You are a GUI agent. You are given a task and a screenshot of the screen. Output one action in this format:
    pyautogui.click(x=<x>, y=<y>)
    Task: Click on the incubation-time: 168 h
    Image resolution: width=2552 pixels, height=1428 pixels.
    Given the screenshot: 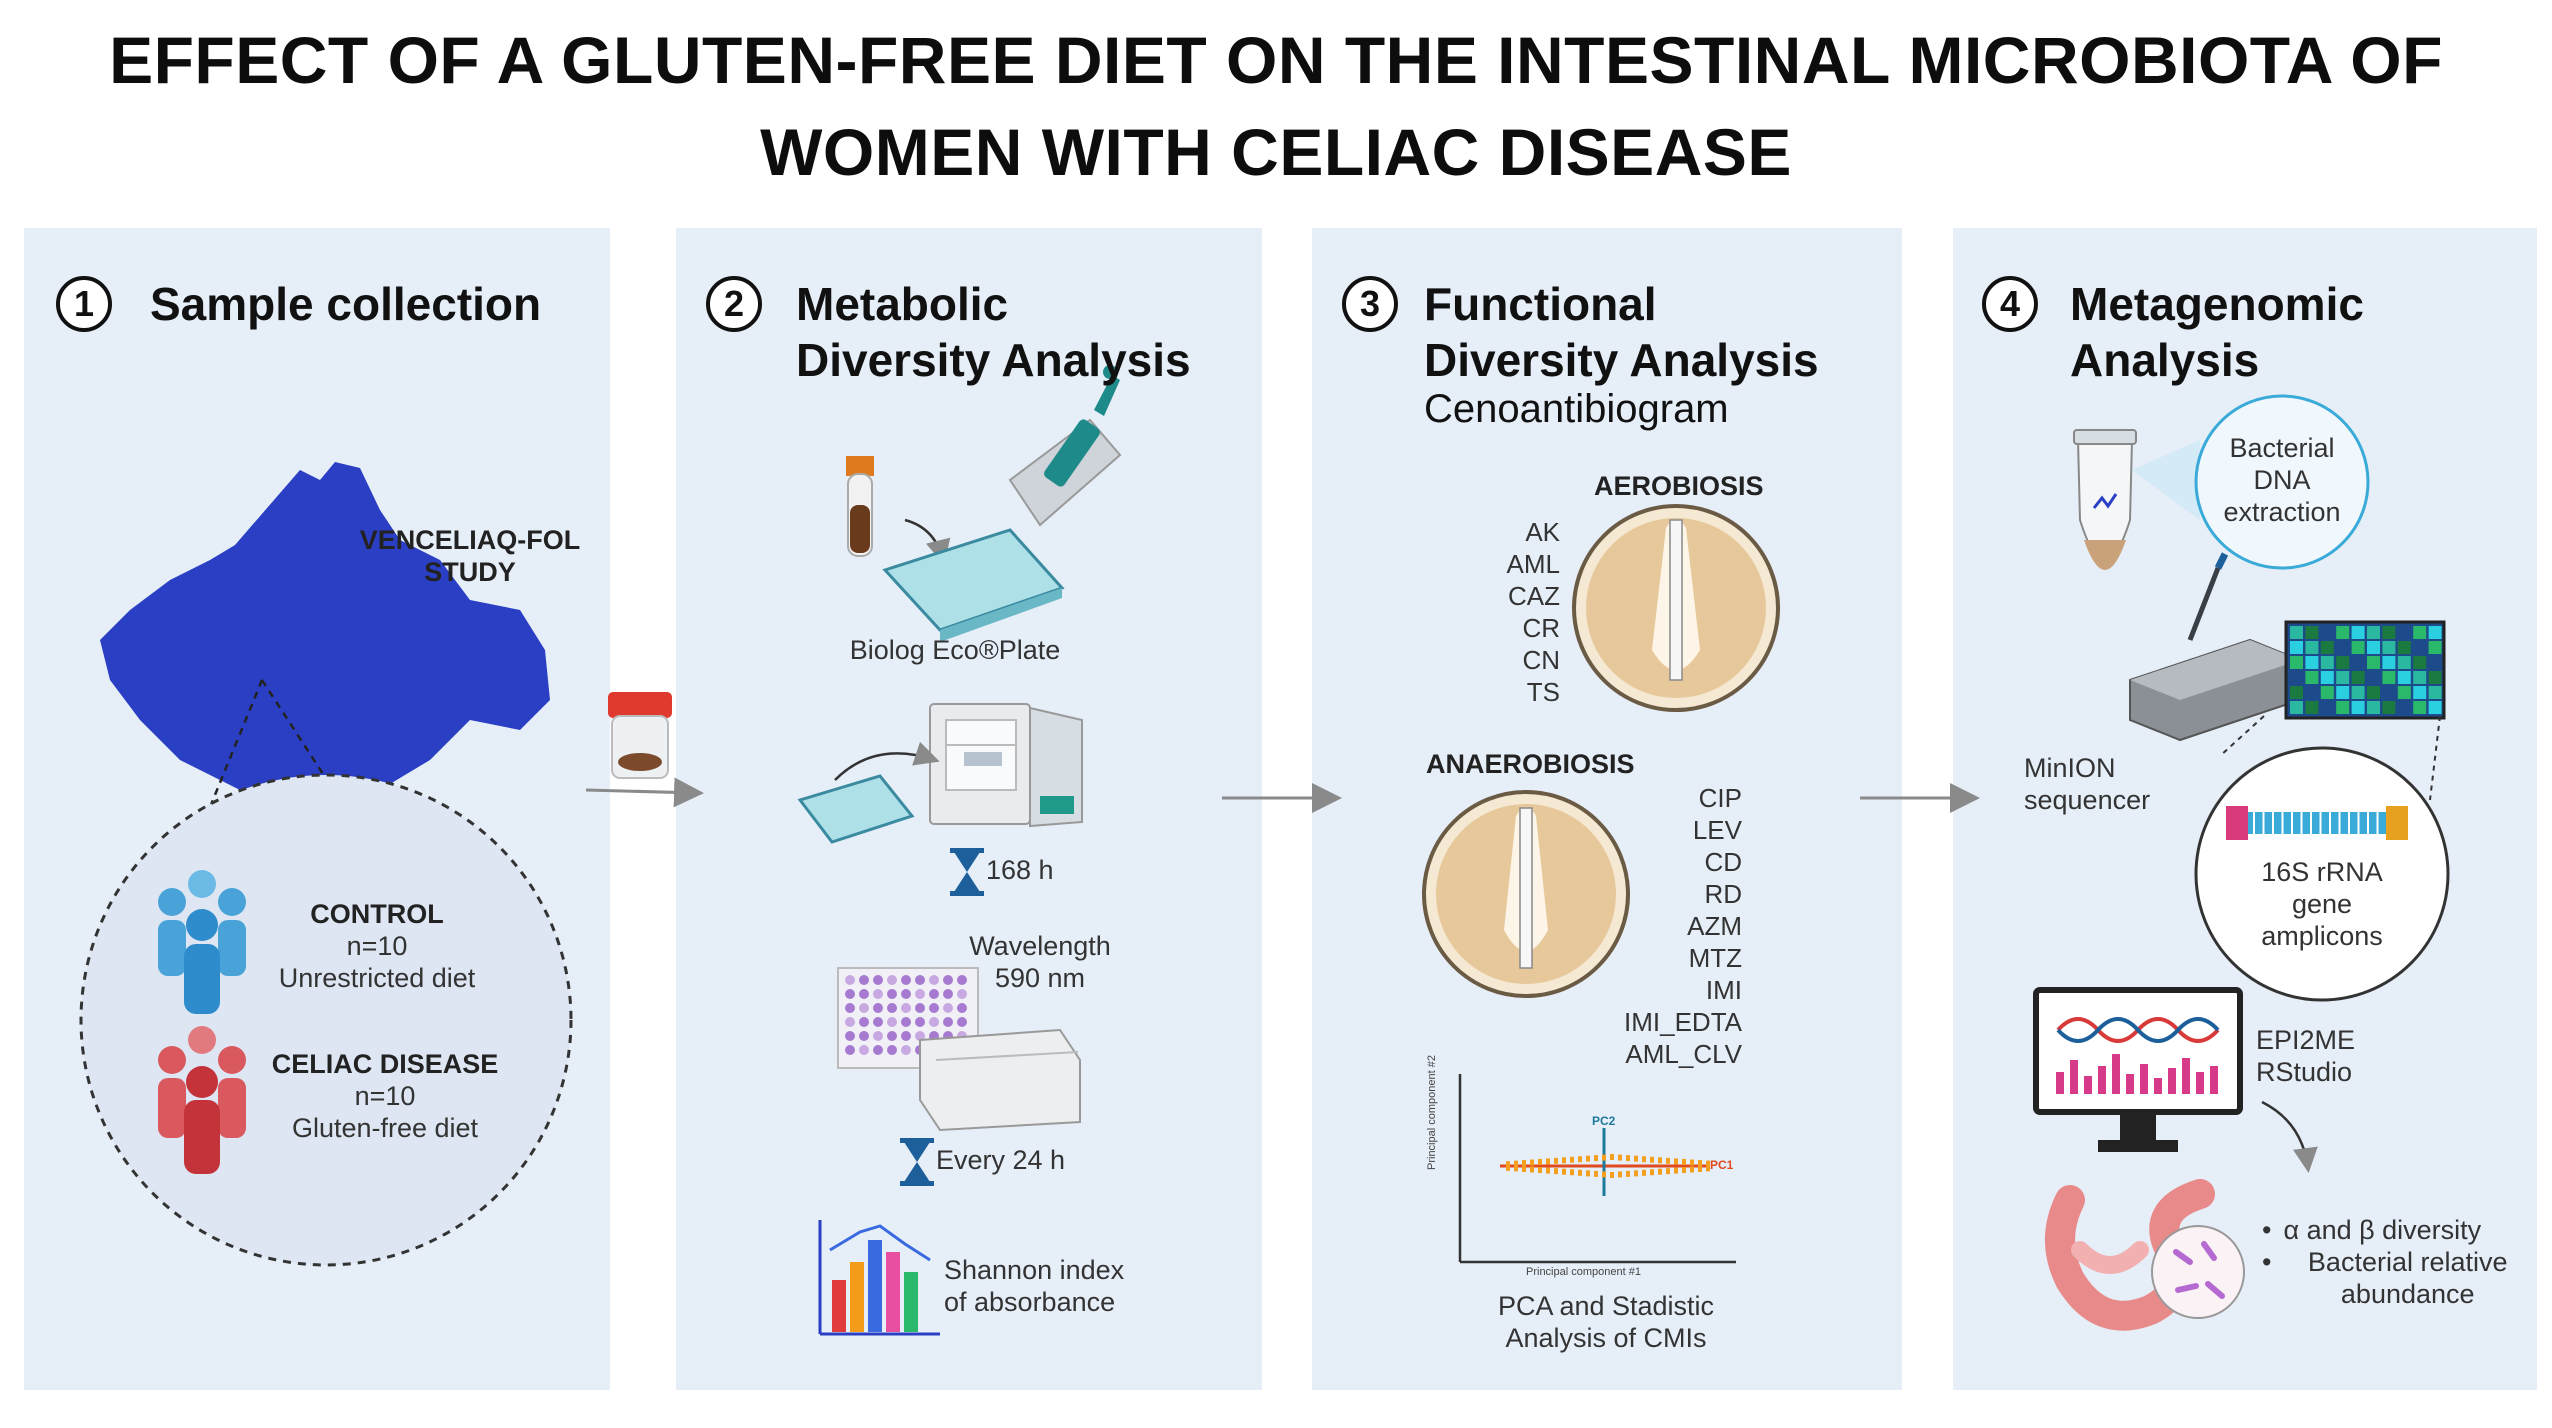 What is the action you would take?
    pyautogui.click(x=1020, y=870)
    